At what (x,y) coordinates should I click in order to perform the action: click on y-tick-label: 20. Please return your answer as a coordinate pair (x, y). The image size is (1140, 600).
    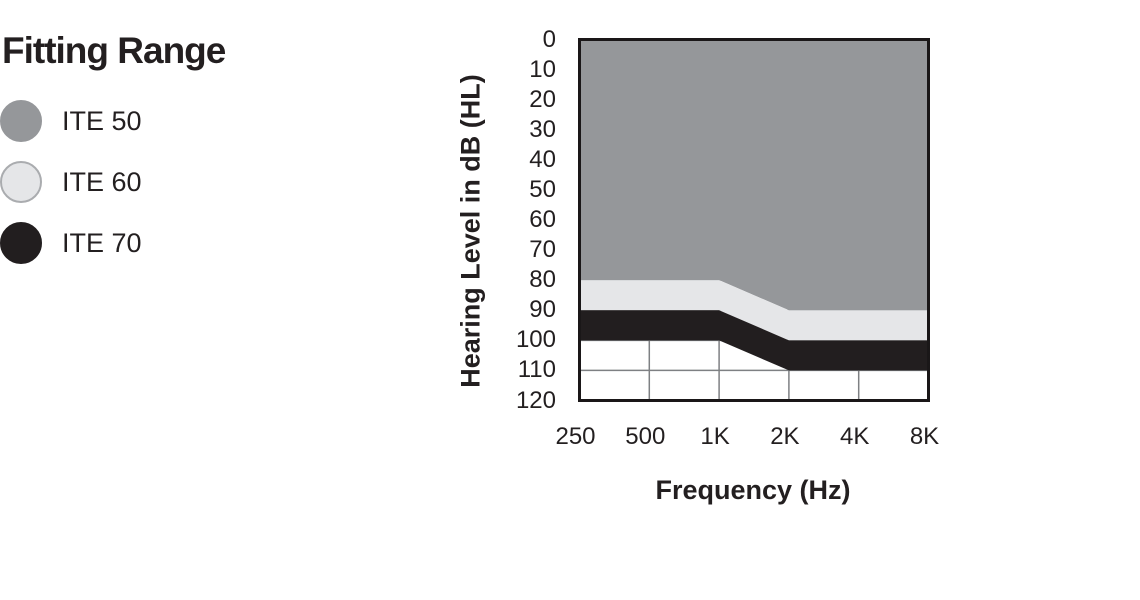
    Looking at the image, I should click on (542, 99).